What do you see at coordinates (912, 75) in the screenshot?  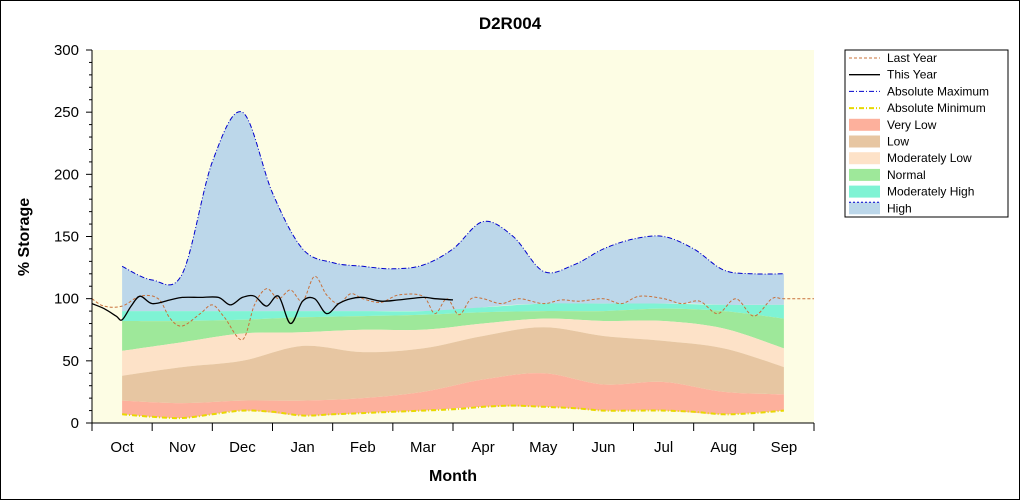 I see `legend-label-this-year: This Year` at bounding box center [912, 75].